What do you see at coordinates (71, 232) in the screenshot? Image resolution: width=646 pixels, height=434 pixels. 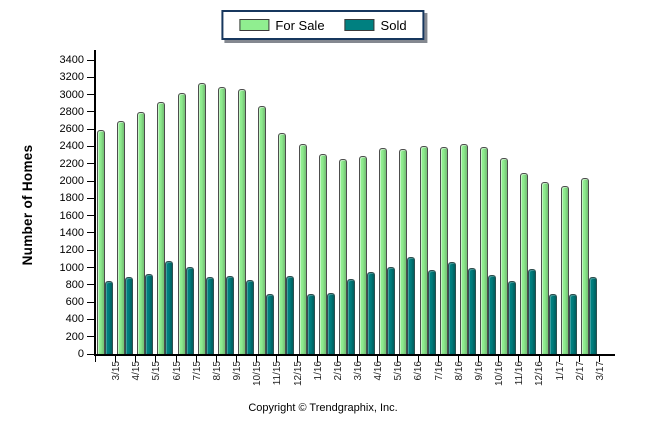 I see `y-tick-label: 1400` at bounding box center [71, 232].